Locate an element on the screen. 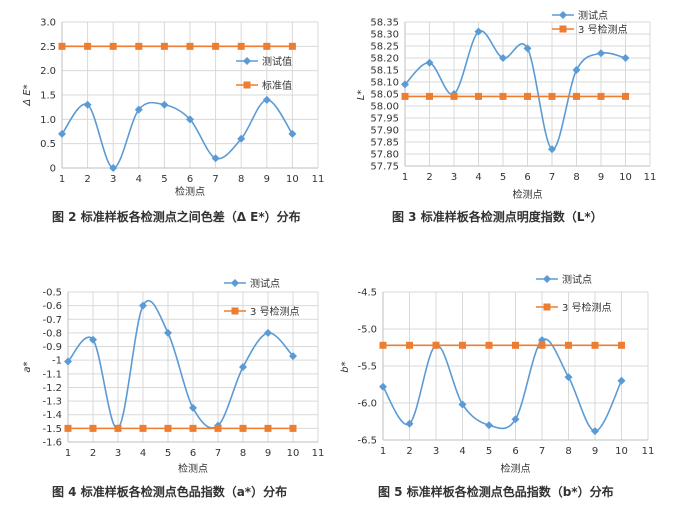  y-tick-label: 3.0 is located at coordinates (48, 23).